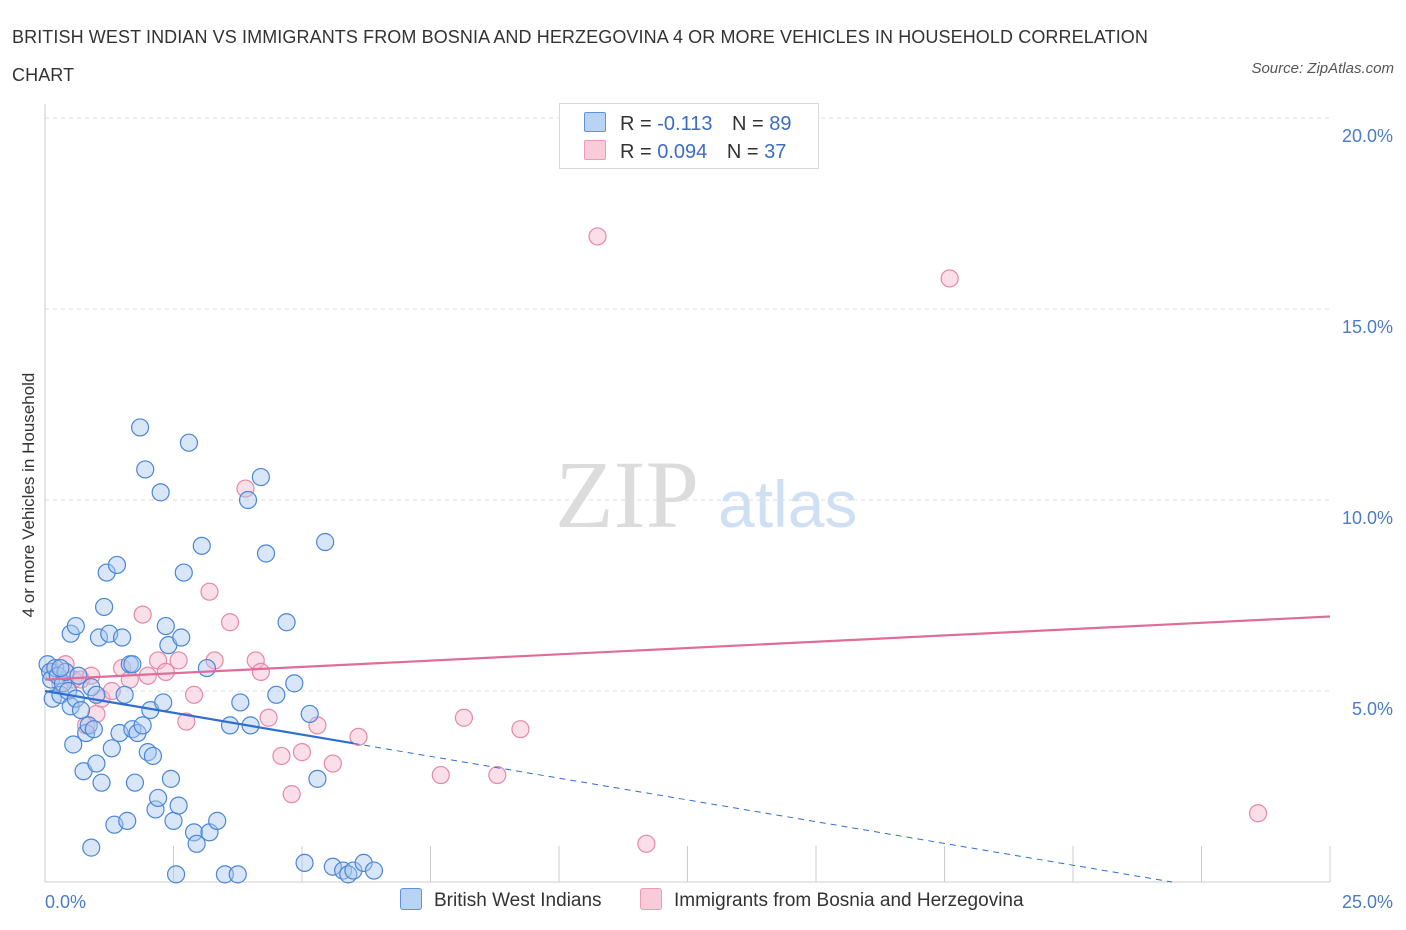 Image resolution: width=1406 pixels, height=930 pixels. I want to click on legend-row-blue: R = -0.113 N = 89, so click(688, 126).